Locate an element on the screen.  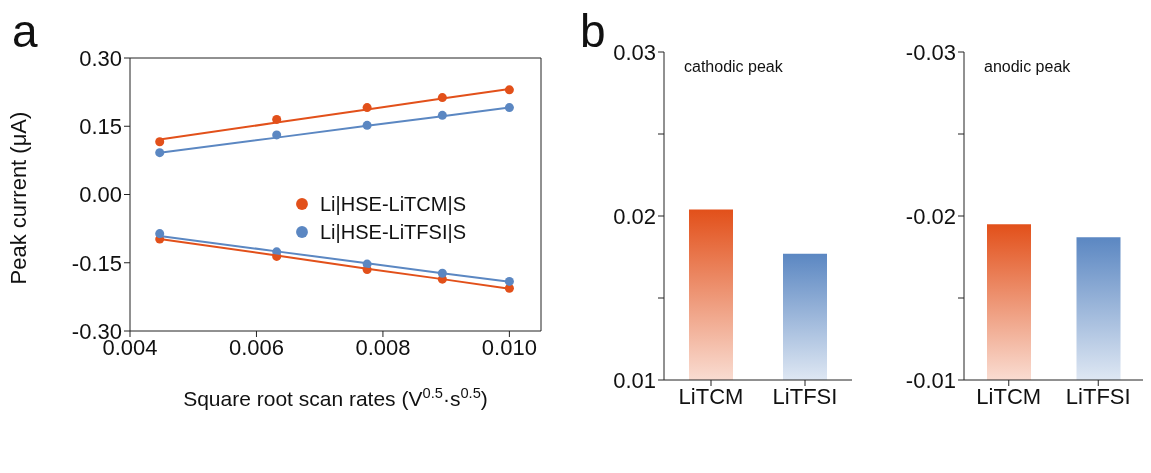
y-tick-label: 0.02 is located at coordinates (634, 216).